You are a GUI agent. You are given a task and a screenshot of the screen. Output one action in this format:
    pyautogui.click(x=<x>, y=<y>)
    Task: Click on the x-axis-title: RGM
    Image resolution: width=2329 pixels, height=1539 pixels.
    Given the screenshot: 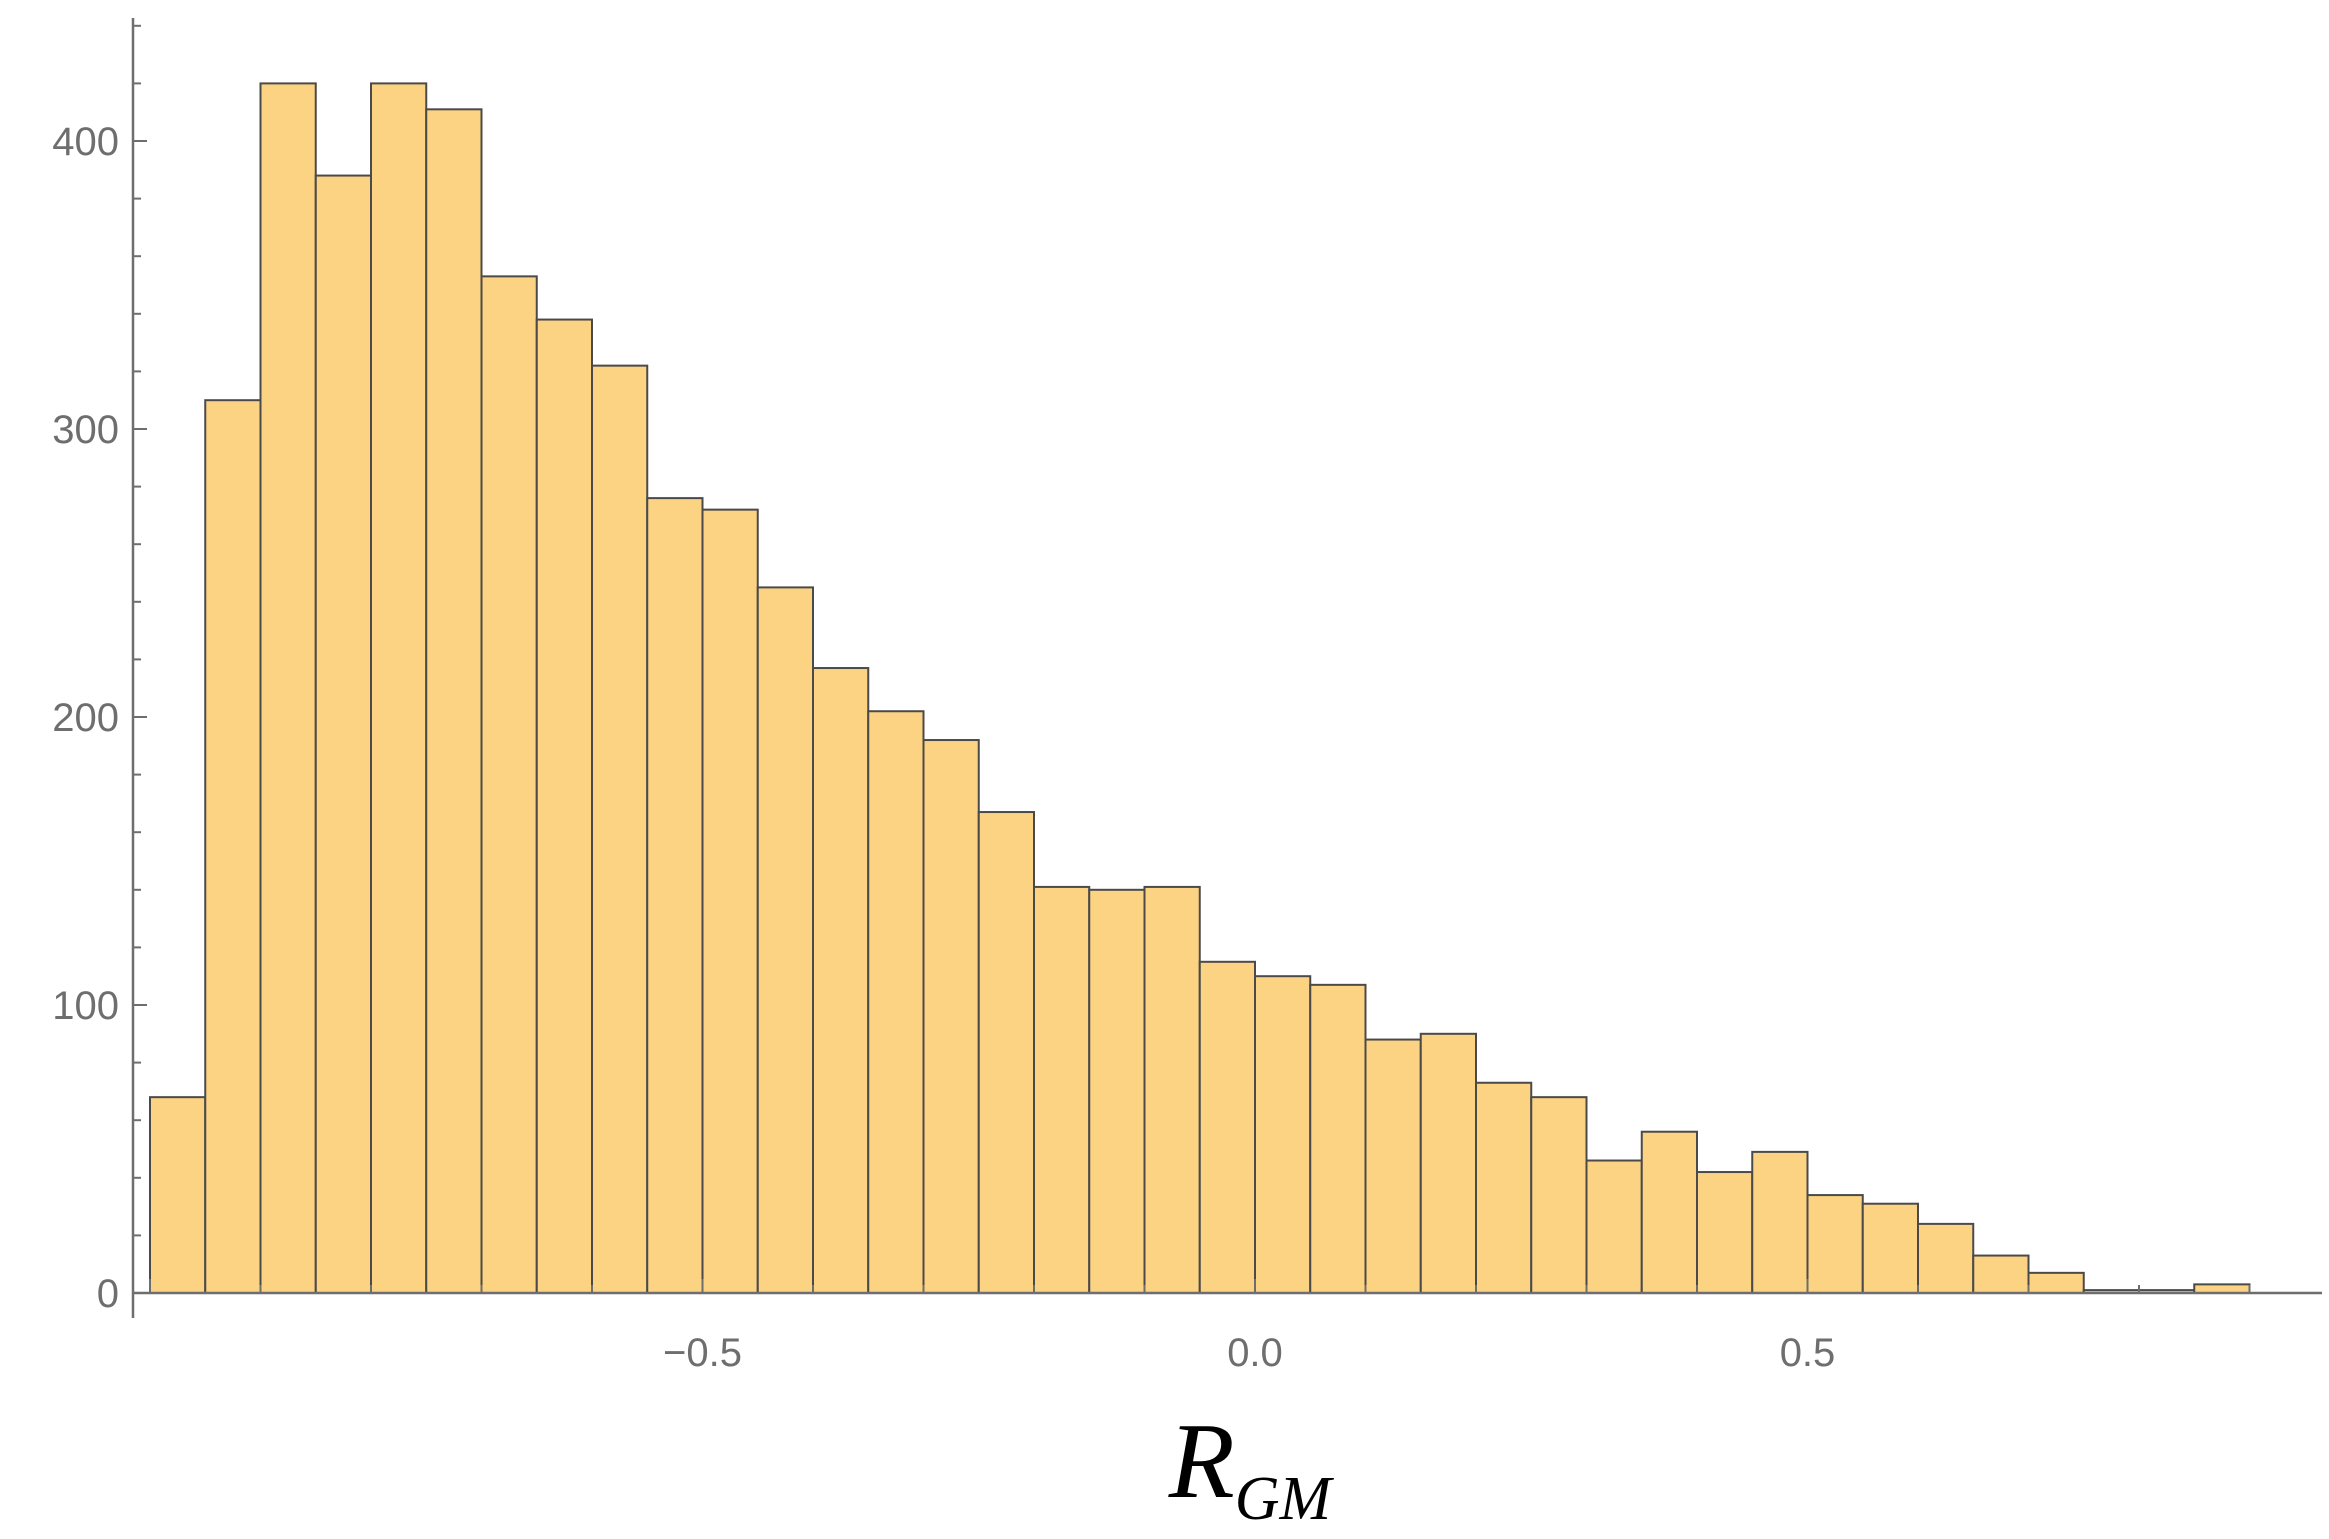 What is the action you would take?
    pyautogui.click(x=1251, y=1467)
    